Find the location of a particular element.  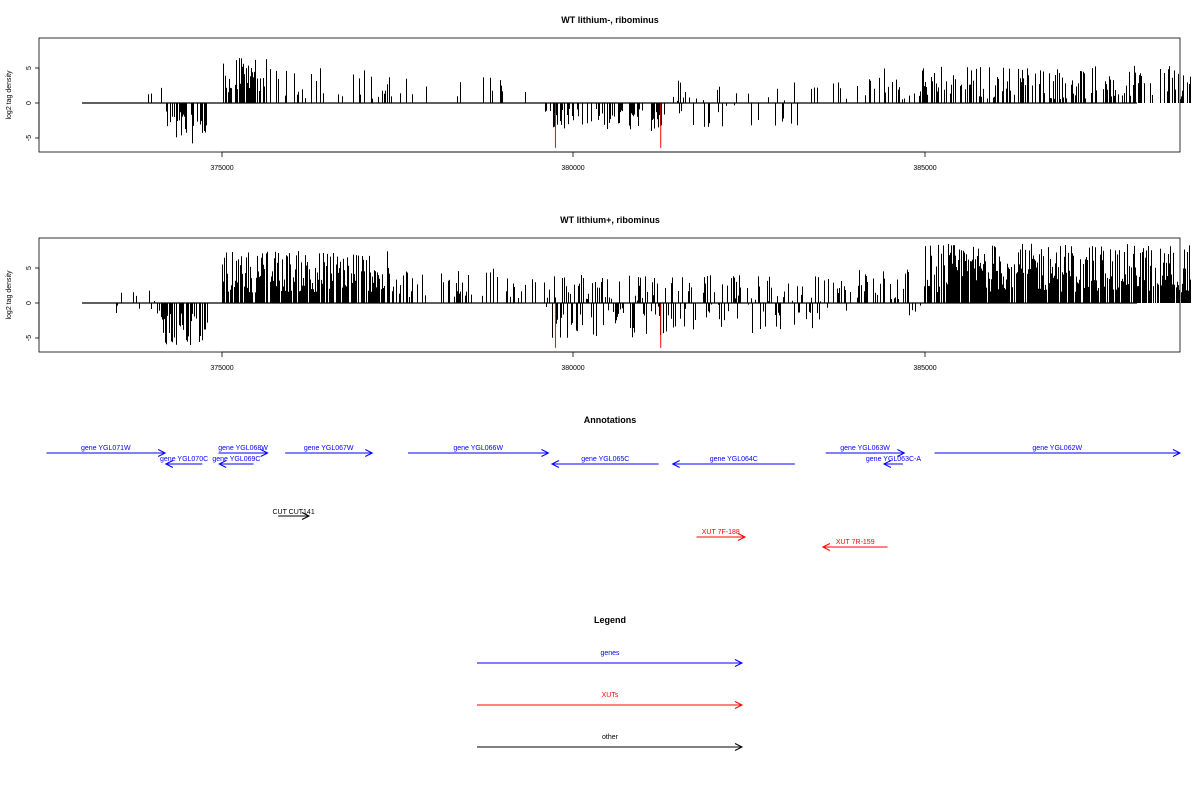

gene-label: gene YGL065C is located at coordinates (605, 459).